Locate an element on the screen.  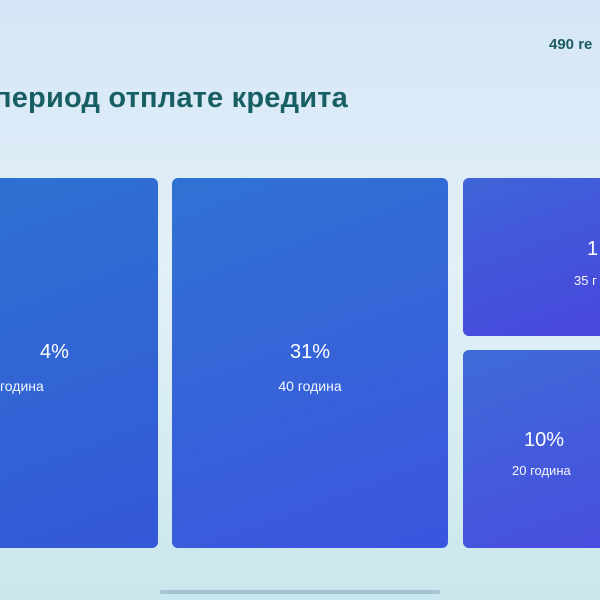
treemap-tile-35-years: 1 35 г is located at coordinates (531, 257).